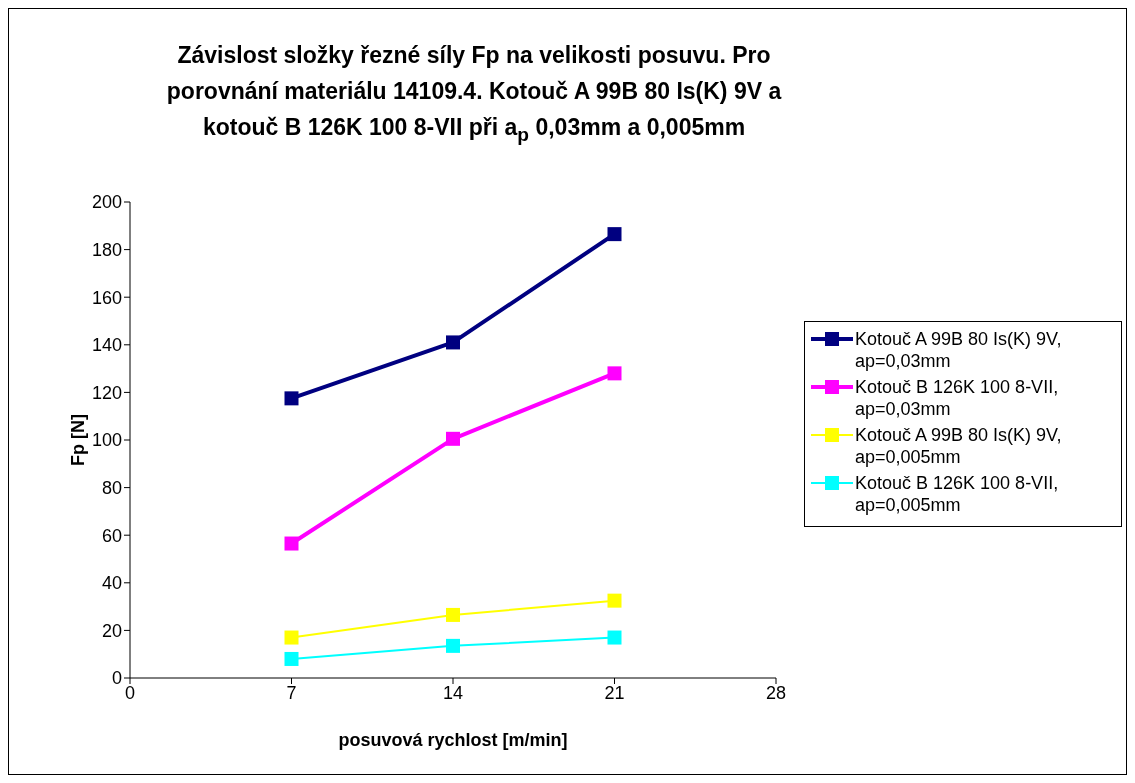 The width and height of the screenshot is (1135, 783). What do you see at coordinates (453, 692) in the screenshot?
I see `x-tick-label: 14` at bounding box center [453, 692].